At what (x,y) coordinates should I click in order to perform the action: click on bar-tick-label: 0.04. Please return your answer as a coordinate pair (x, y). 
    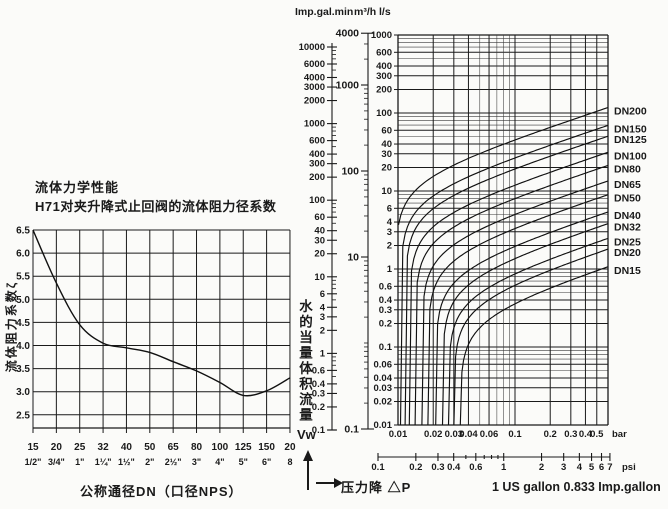
    Looking at the image, I should click on (468, 434).